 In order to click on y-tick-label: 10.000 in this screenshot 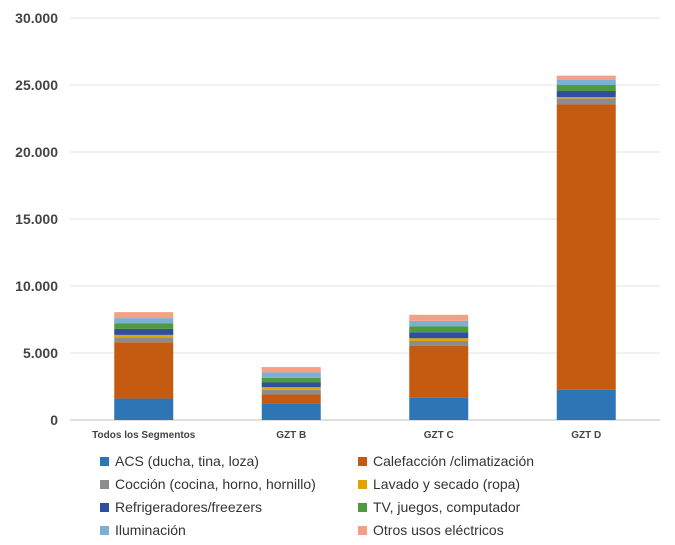, I will do `click(36, 286)`.